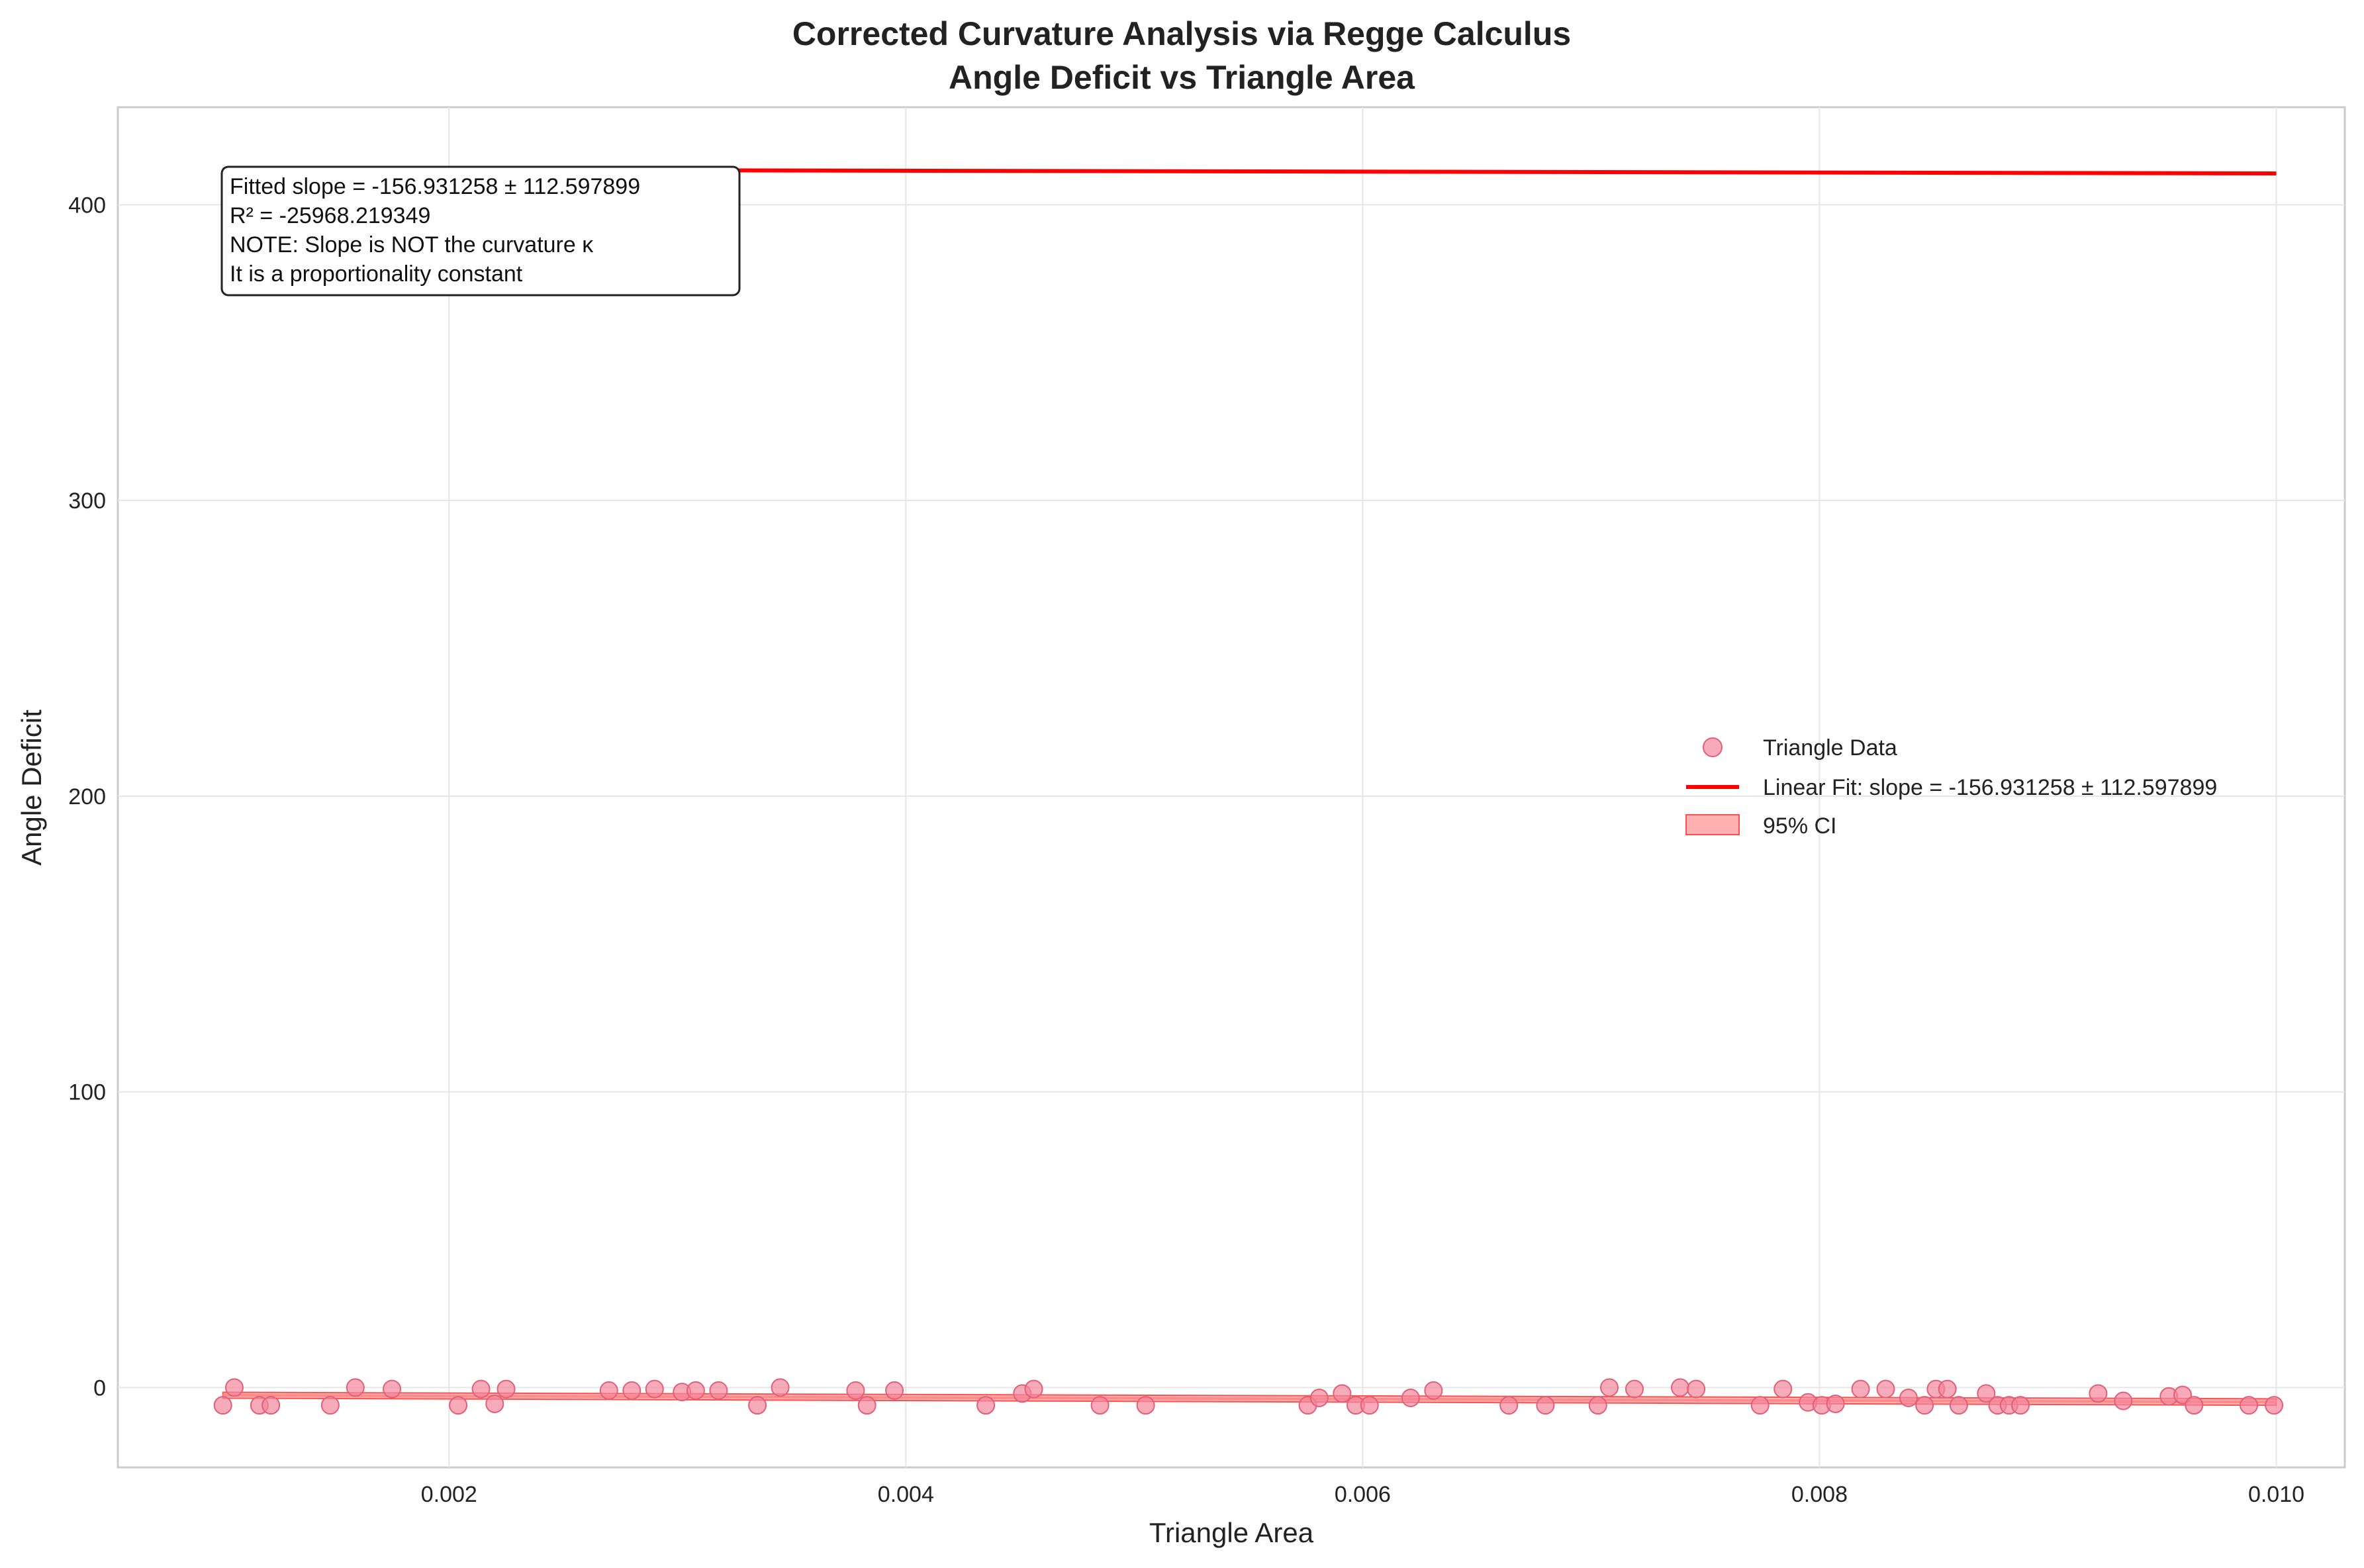 The width and height of the screenshot is (2364, 1568). I want to click on scatter-points, so click(1248, 1396).